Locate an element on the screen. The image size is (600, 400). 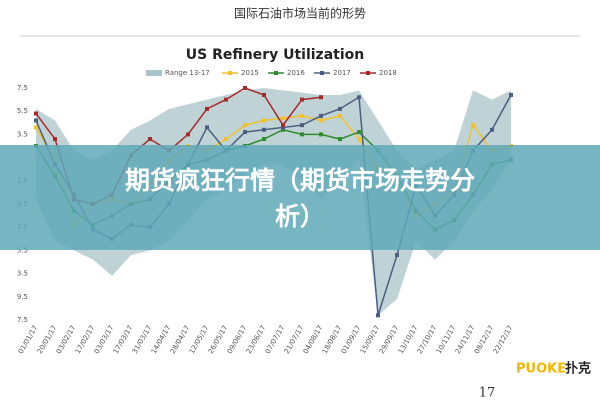
legend-label: 2017 is located at coordinates (342, 73).